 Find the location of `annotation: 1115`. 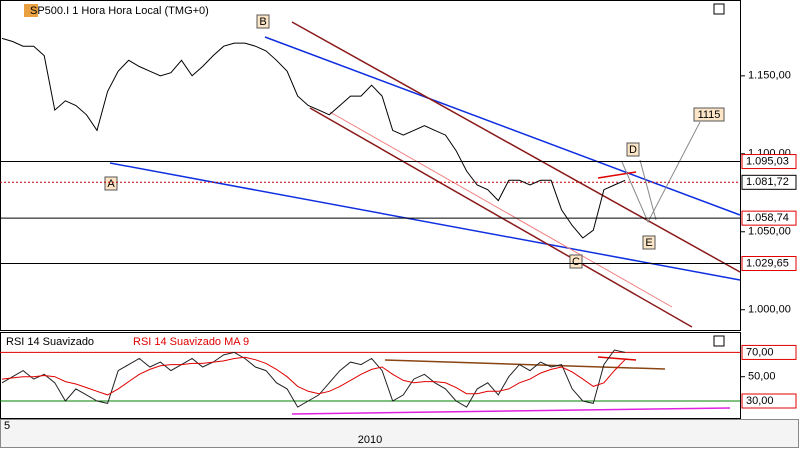

annotation: 1115 is located at coordinates (709, 115).